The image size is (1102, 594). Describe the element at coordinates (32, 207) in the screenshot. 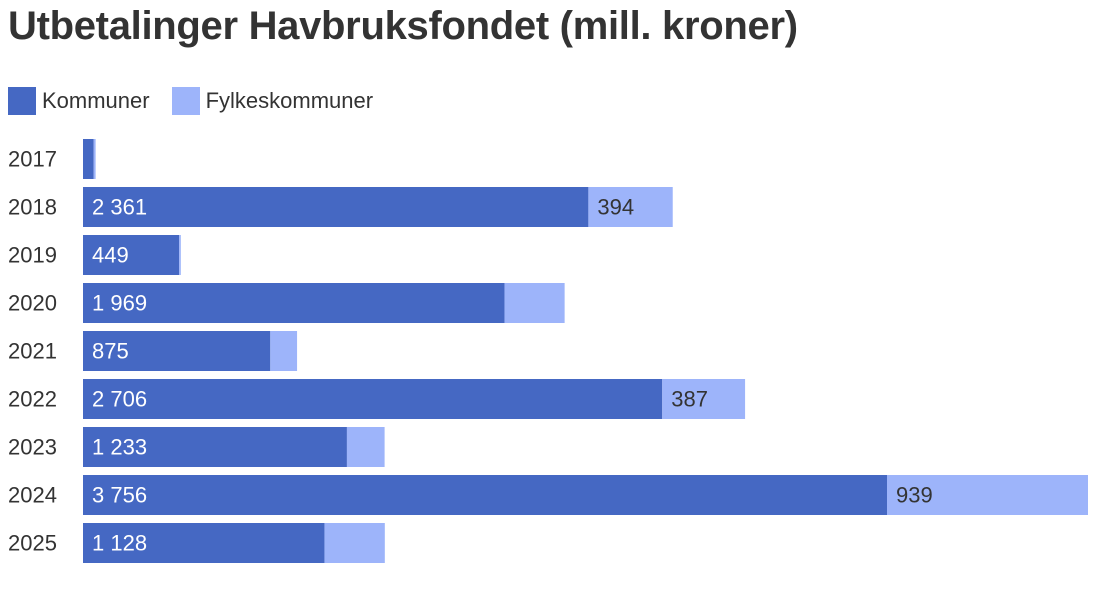

I see `y-tick-label: 2018` at that location.